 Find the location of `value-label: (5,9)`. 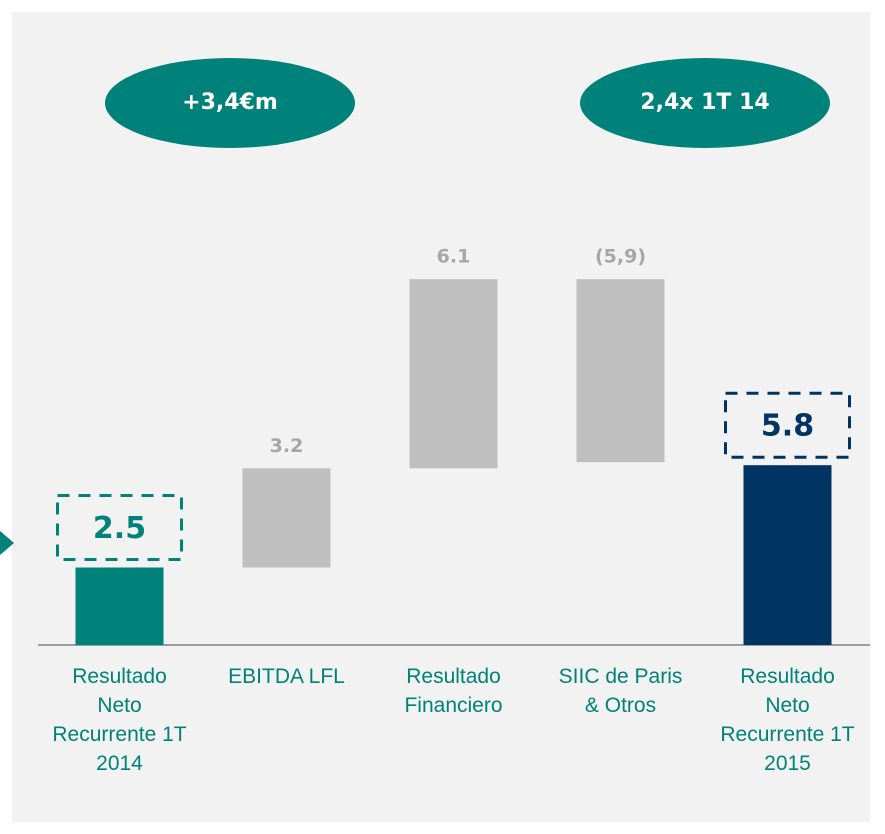

value-label: (5,9) is located at coordinates (620, 257).